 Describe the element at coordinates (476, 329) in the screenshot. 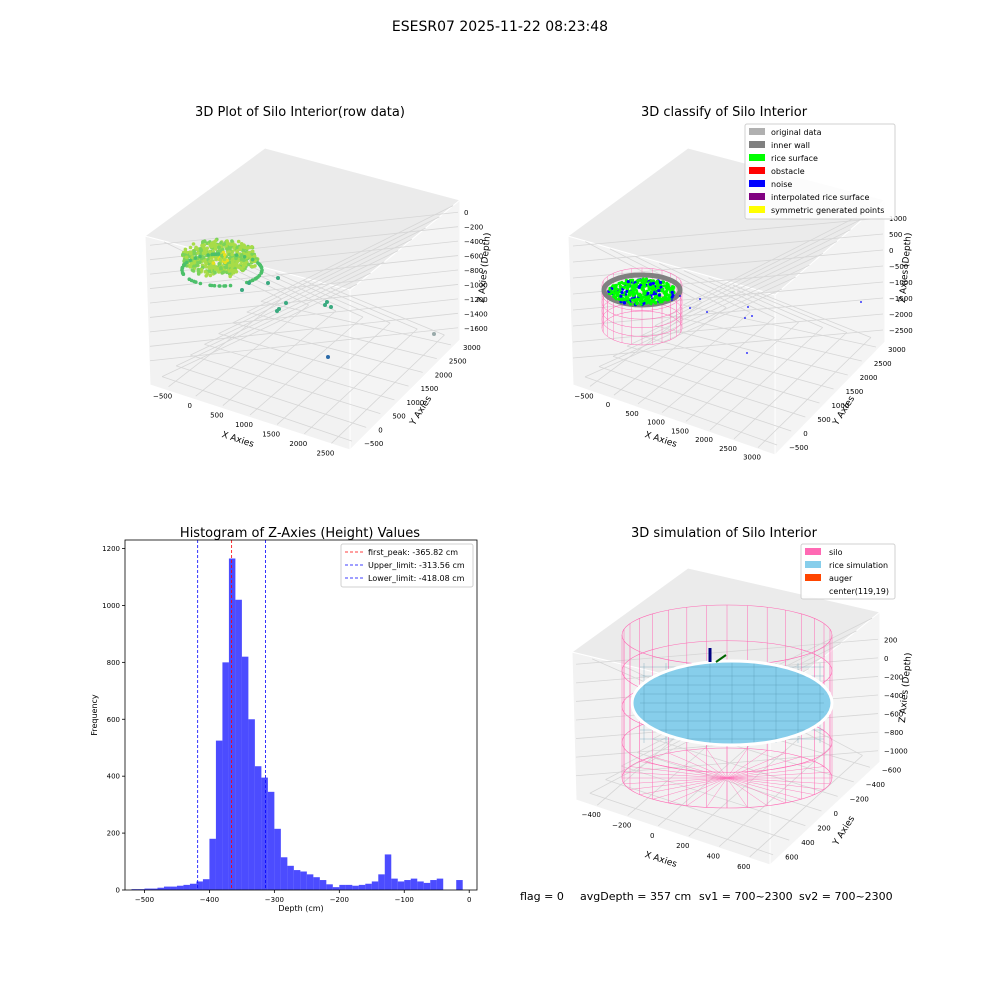

I see `raw-z-tick-label: −1600` at that location.